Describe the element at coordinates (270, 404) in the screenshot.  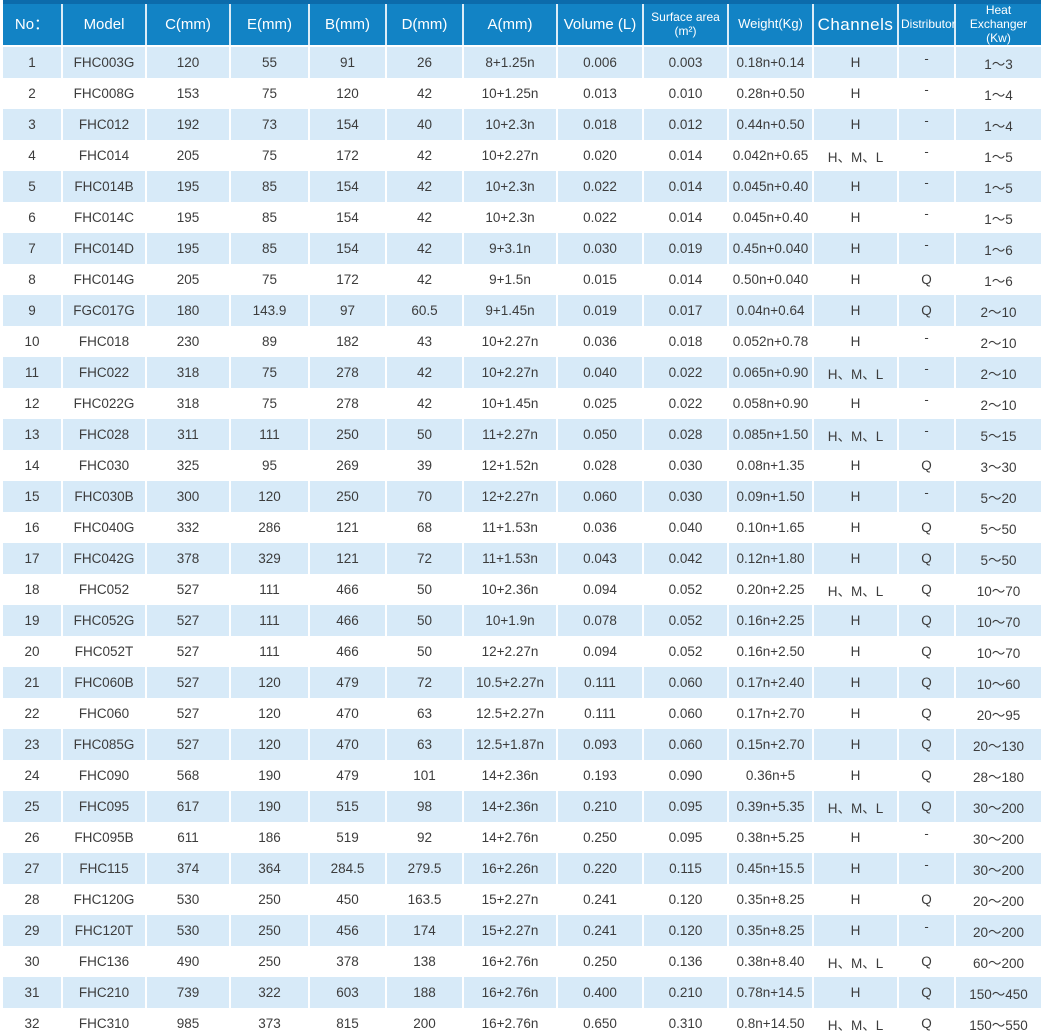
I see `cell-e-mm: 75` at that location.